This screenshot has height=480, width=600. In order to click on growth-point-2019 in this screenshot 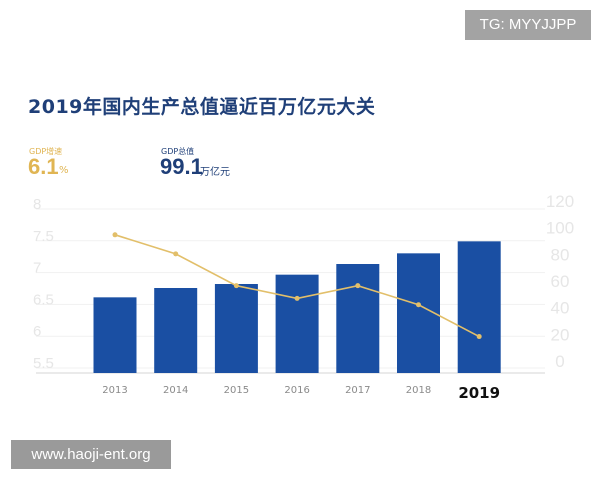, I will do `click(479, 337)`.